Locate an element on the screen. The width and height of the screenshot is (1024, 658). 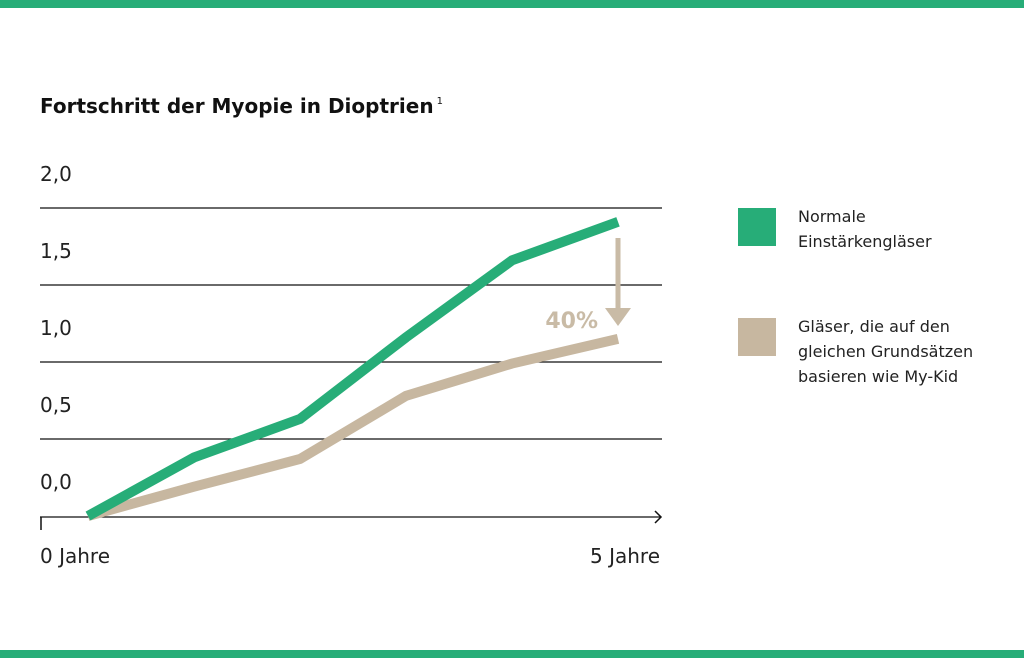
chart-title: Fortschritt der Myopie in Dioptrien 1 is located at coordinates (241, 106).